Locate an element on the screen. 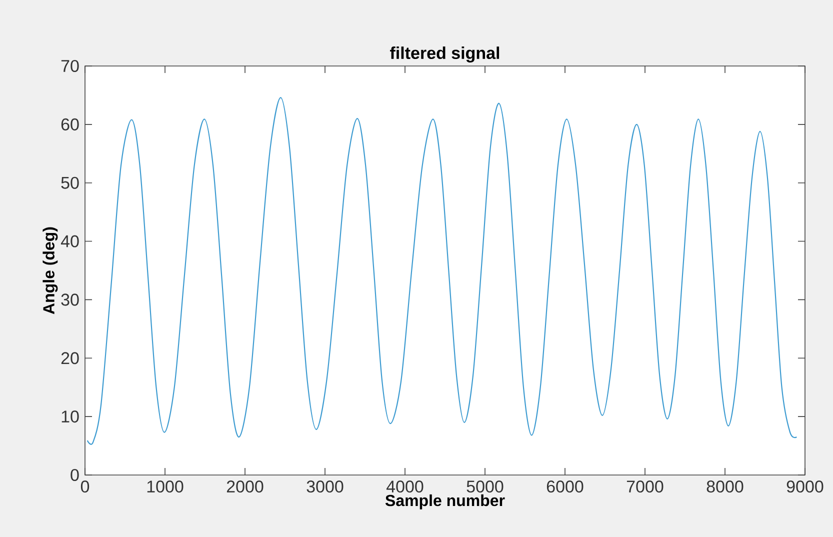 The height and width of the screenshot is (537, 833). x-tick-label: 8000 is located at coordinates (725, 486).